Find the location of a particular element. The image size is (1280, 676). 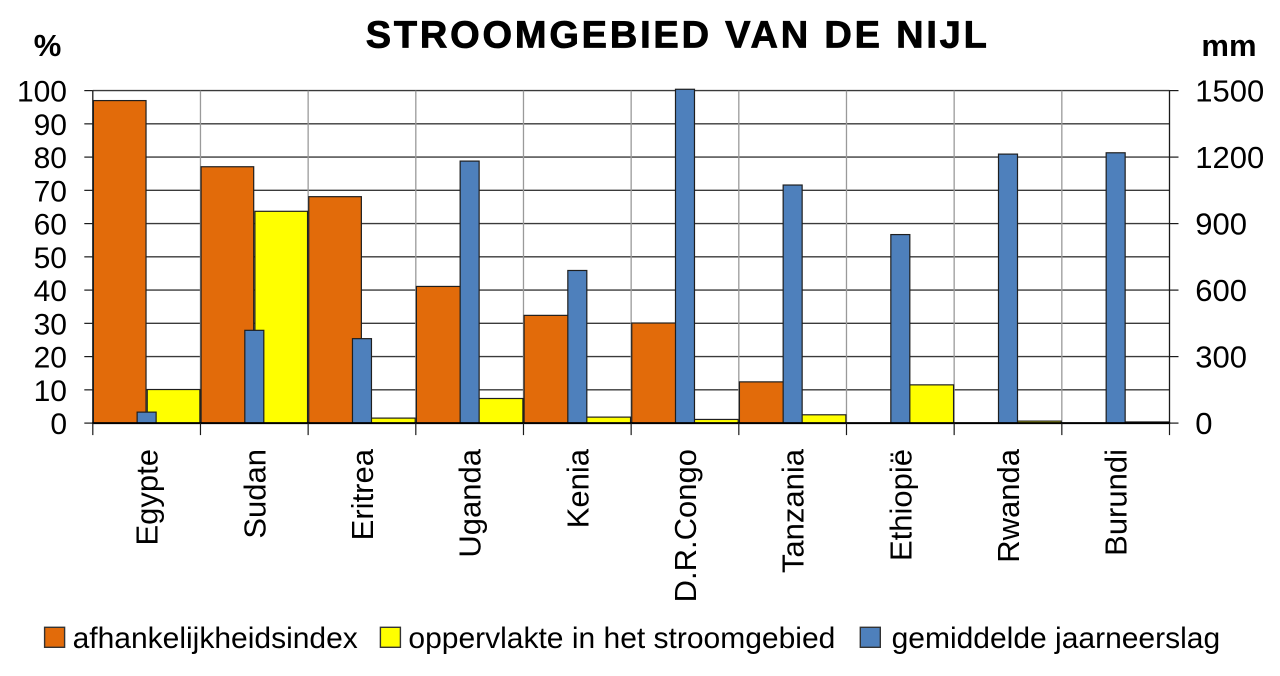

svg-text: Sudan is located at coordinates (254, 494).